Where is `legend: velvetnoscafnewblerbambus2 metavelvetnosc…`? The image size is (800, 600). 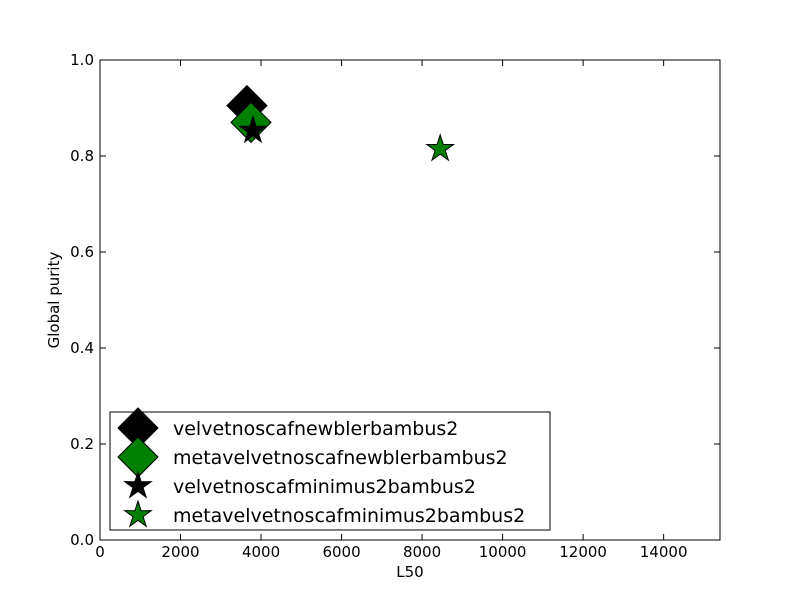 legend: velvetnoscafnewblerbambus2 metavelvetnosc… is located at coordinates (330, 469).